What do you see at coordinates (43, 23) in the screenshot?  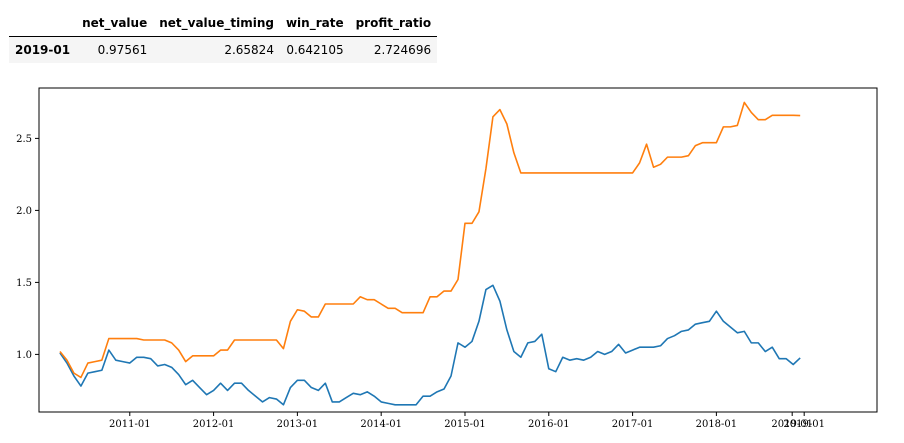 I see `index-header` at bounding box center [43, 23].